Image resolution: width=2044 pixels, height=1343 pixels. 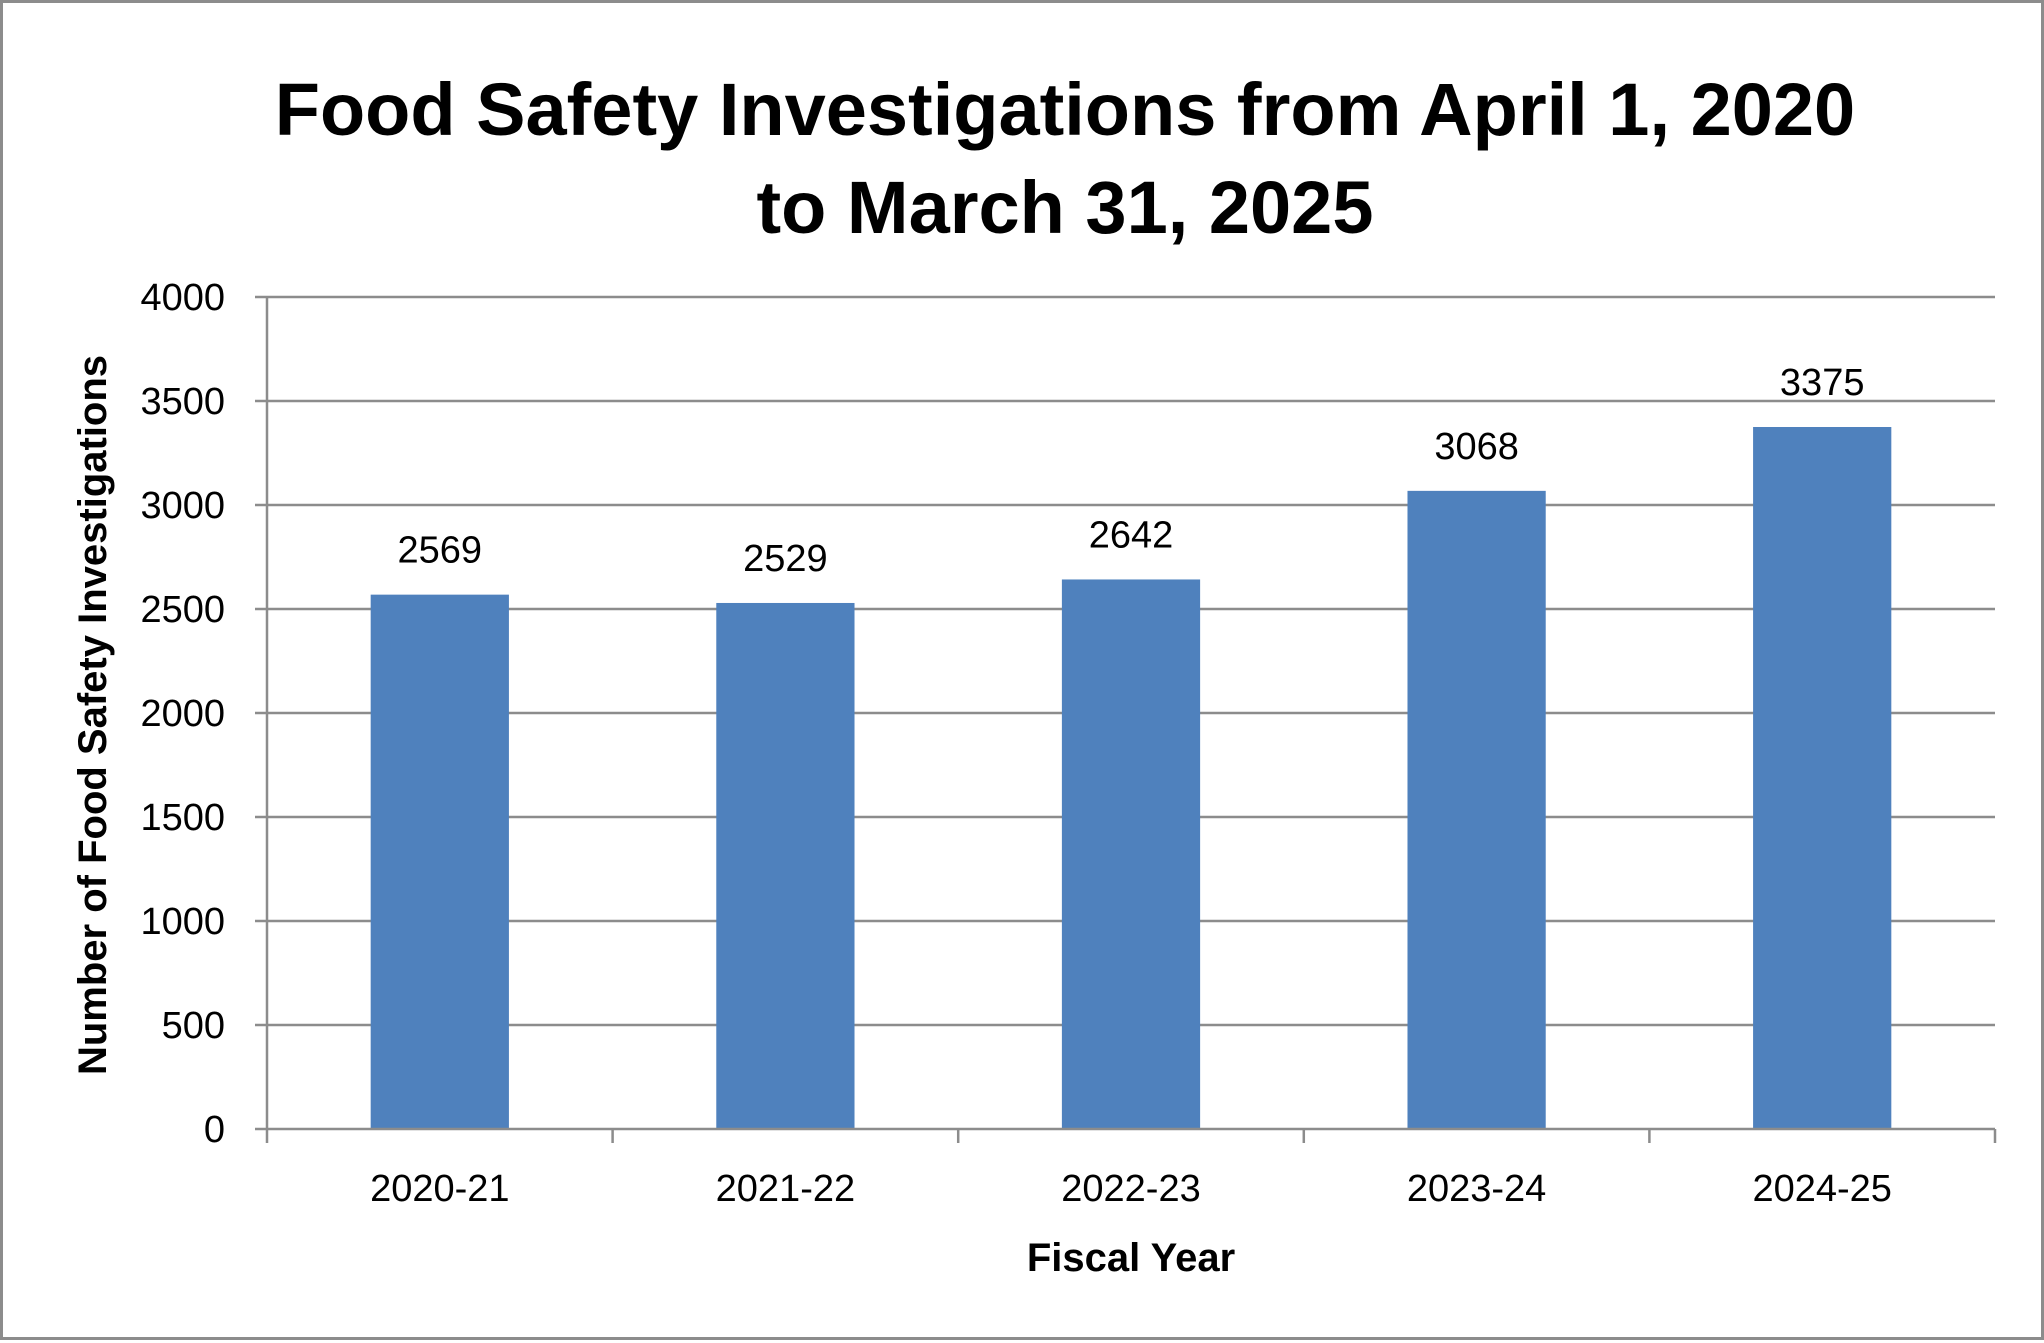 I want to click on y-tick-label: 1000, so click(x=182, y=922).